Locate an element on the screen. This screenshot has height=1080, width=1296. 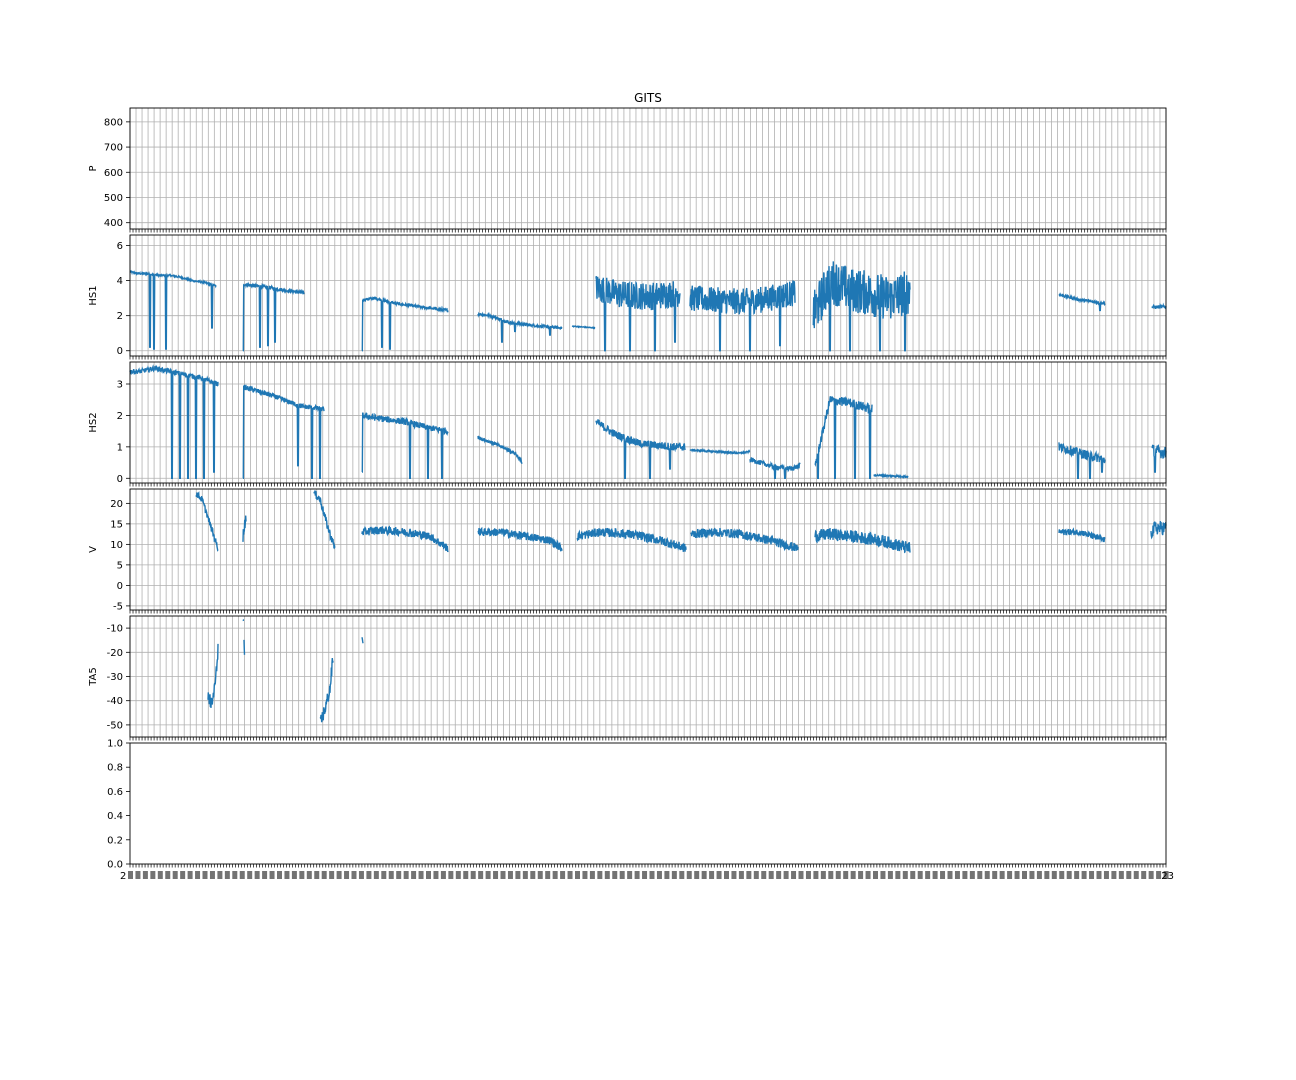
subplot-hs2: 0 1 2 3 HS2 is located at coordinates (627, 424).